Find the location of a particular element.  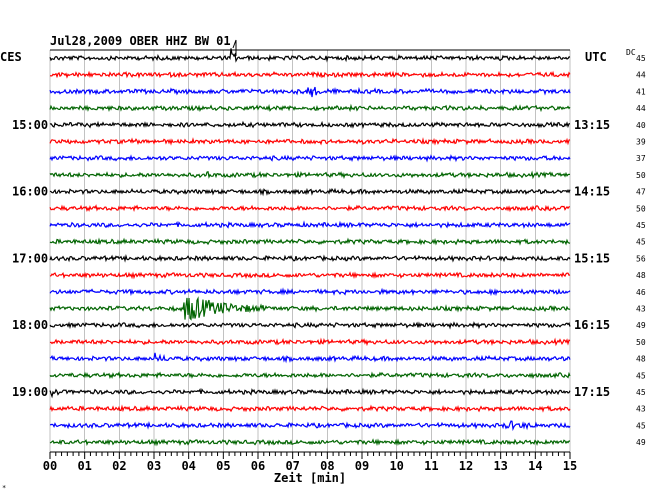

dc-value: 39 is located at coordinates (641, 142).